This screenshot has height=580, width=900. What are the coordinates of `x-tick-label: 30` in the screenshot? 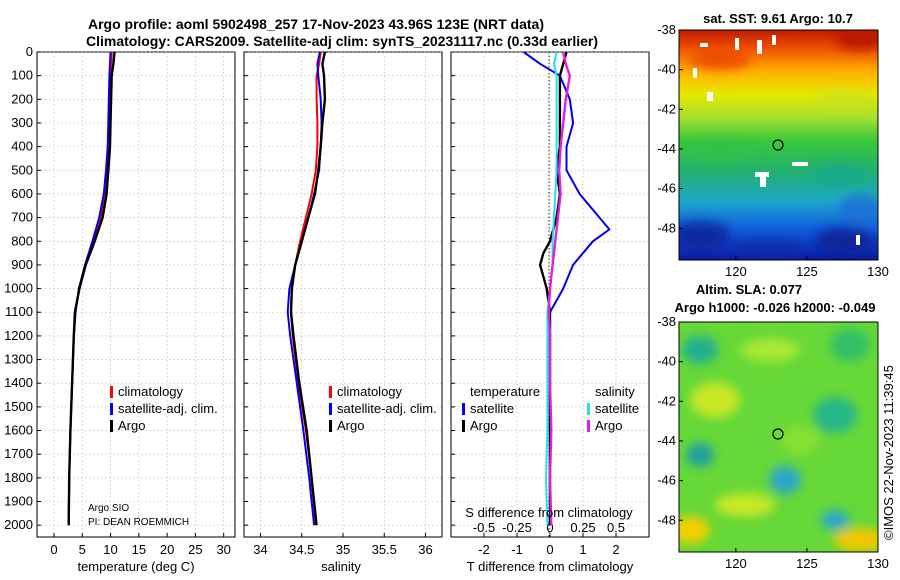 It's located at (223, 549).